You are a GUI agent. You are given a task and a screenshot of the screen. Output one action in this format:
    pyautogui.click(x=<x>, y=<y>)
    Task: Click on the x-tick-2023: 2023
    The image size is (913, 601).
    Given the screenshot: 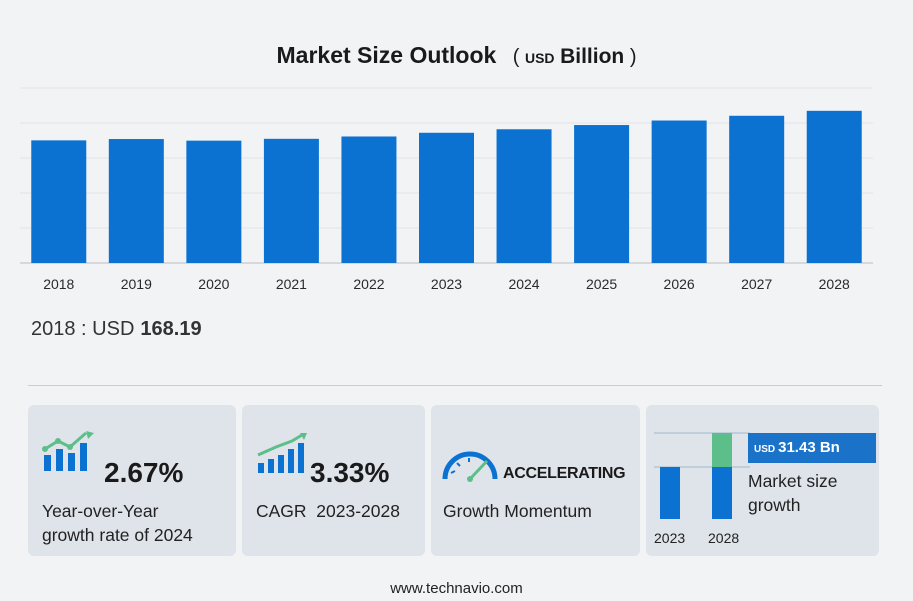 What is the action you would take?
    pyautogui.click(x=446, y=284)
    